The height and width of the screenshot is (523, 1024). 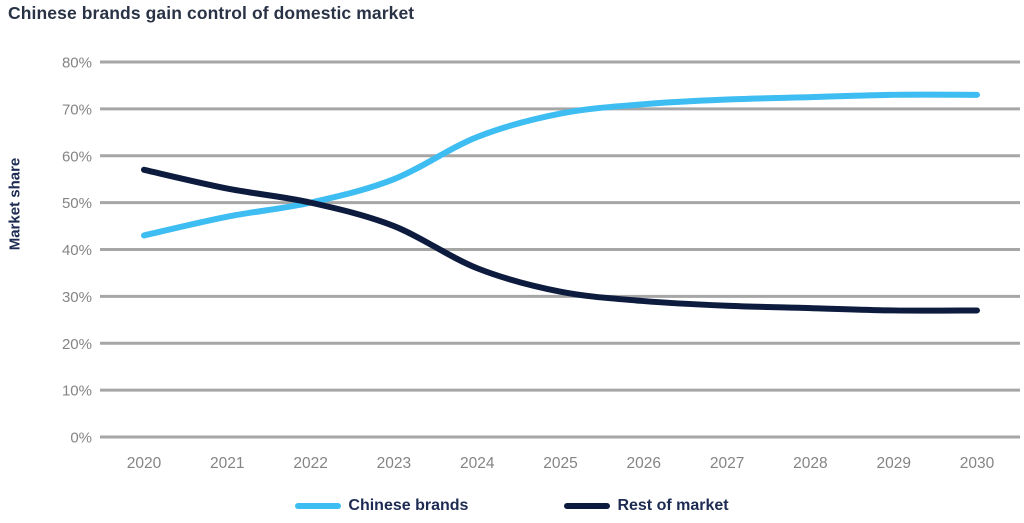 I want to click on y-tick-label: 0%, so click(x=81, y=438).